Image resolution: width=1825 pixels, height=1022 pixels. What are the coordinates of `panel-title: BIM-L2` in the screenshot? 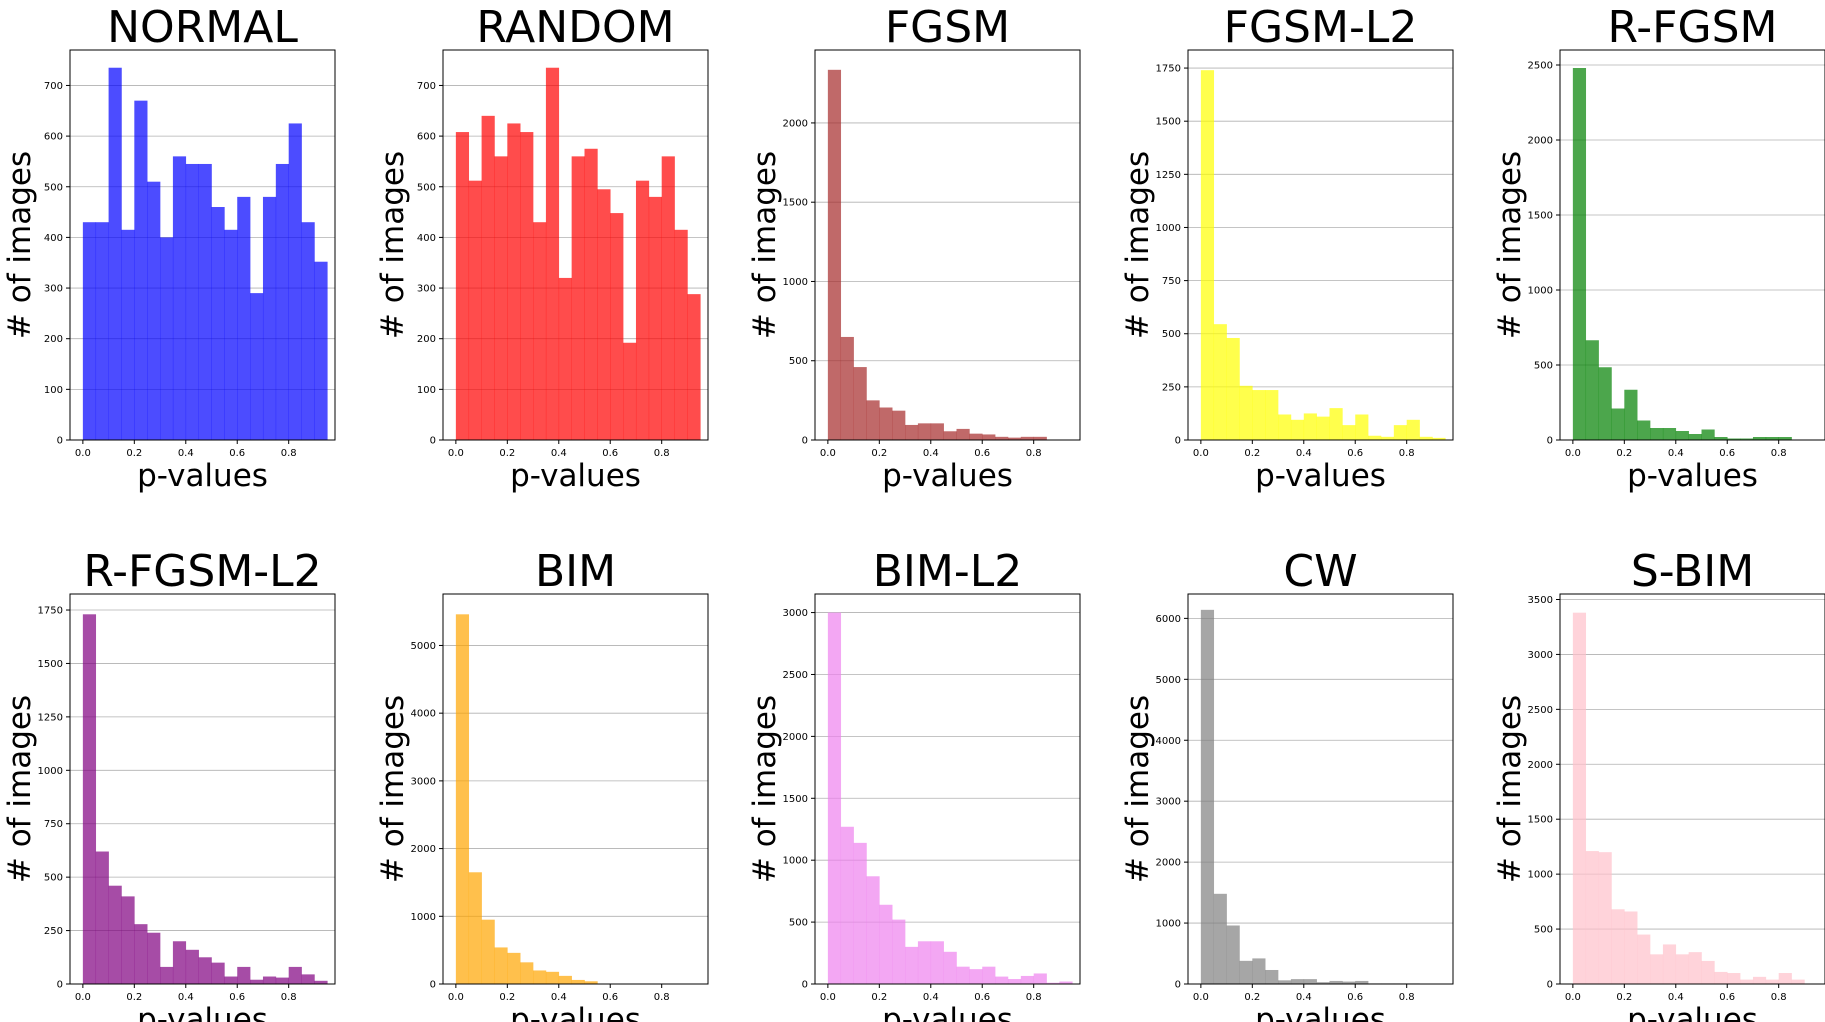 It's located at (948, 571).